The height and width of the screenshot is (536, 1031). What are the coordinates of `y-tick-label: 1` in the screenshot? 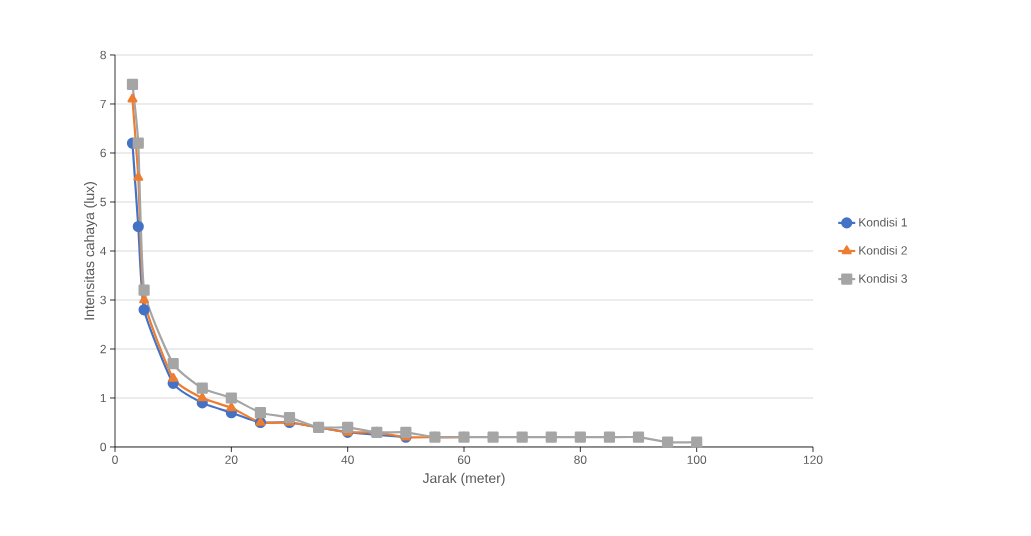 It's located at (103, 398).